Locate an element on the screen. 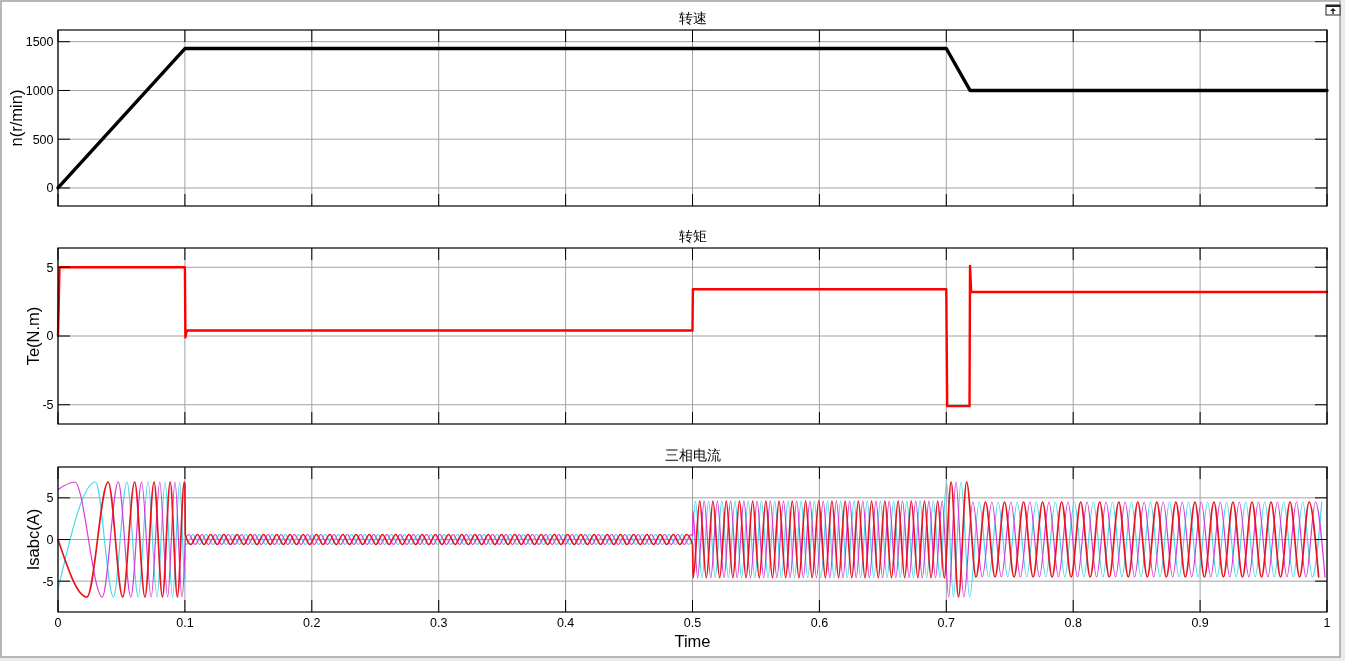  y-tick-label: 1500 is located at coordinates (39, 42).